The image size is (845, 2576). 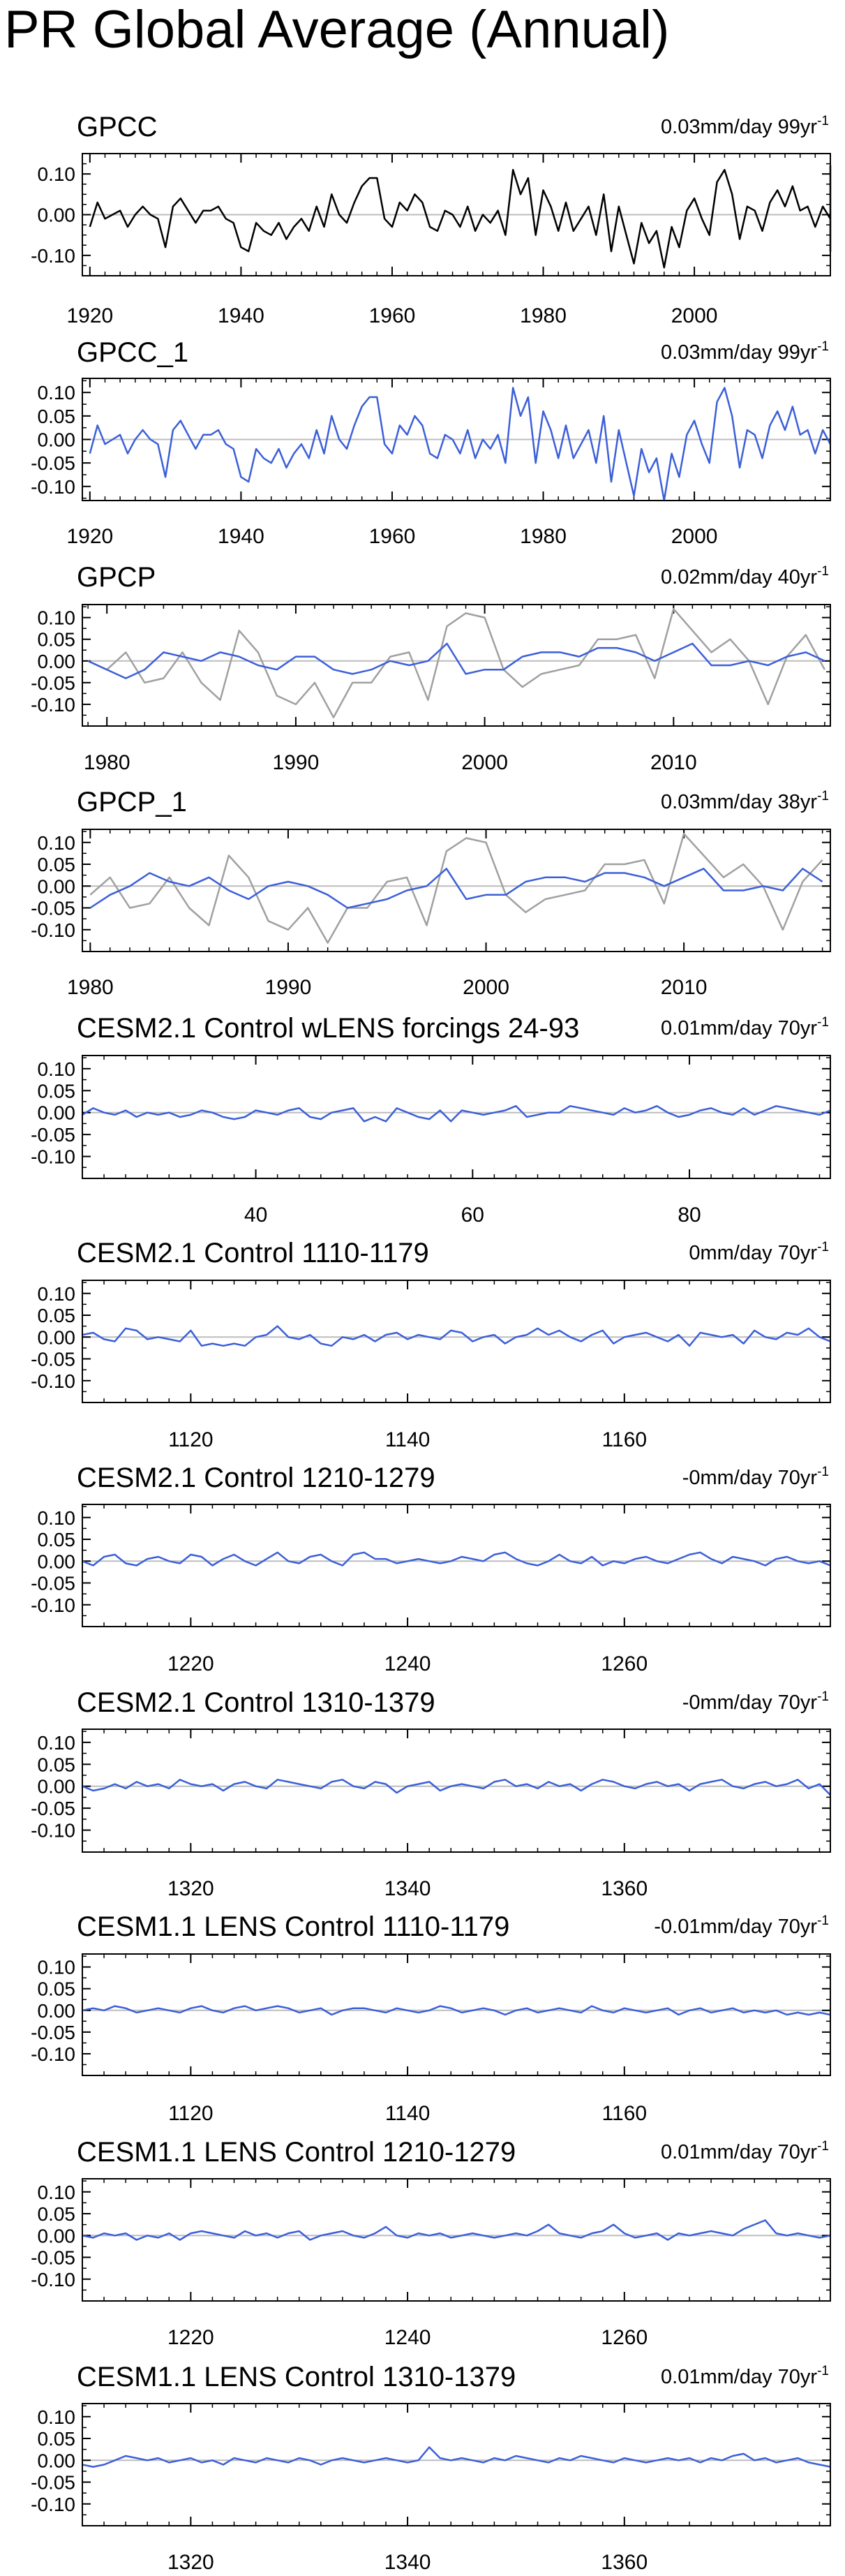 What do you see at coordinates (253, 1253) in the screenshot?
I see `panel-title: CESM2.1 Control 1110-1179` at bounding box center [253, 1253].